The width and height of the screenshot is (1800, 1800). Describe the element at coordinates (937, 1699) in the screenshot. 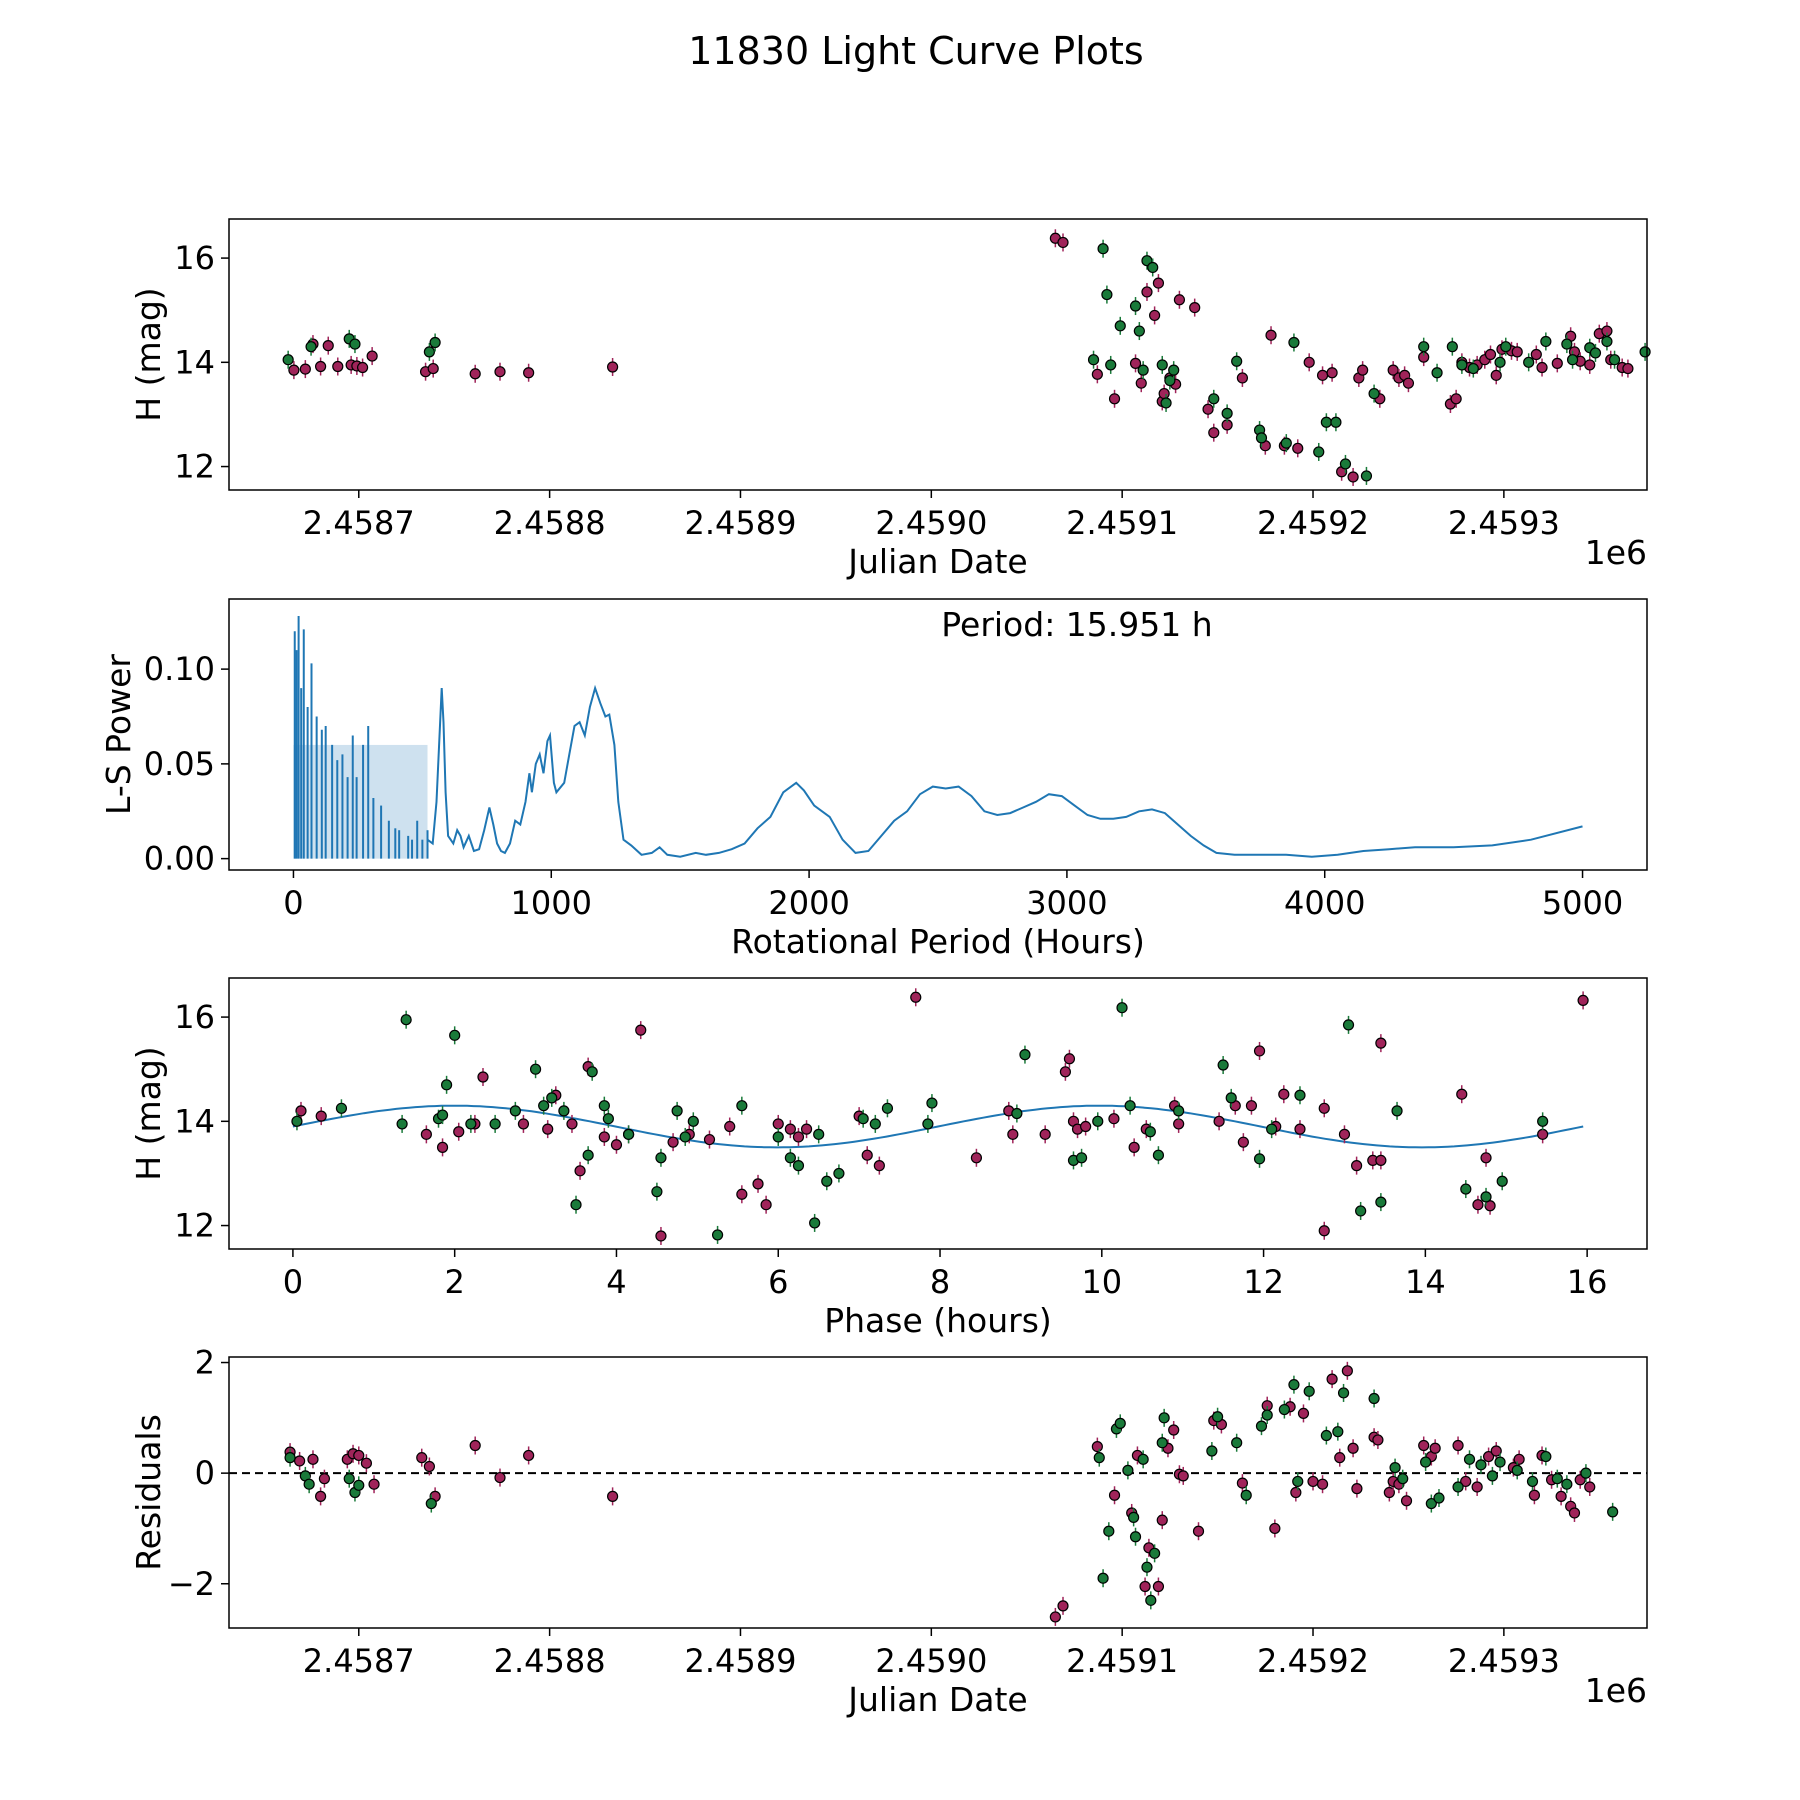

I see `panel-4-x-axis-label: Julian Date` at that location.